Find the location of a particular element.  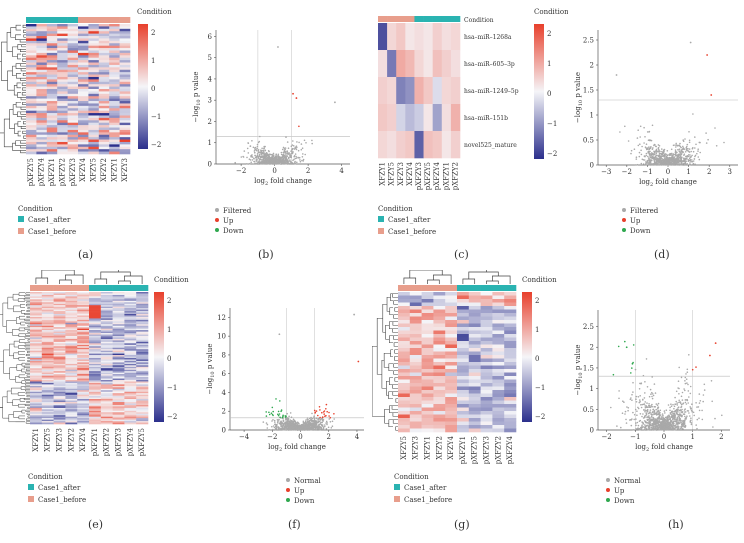

data-points is located at coordinates (284, 105).